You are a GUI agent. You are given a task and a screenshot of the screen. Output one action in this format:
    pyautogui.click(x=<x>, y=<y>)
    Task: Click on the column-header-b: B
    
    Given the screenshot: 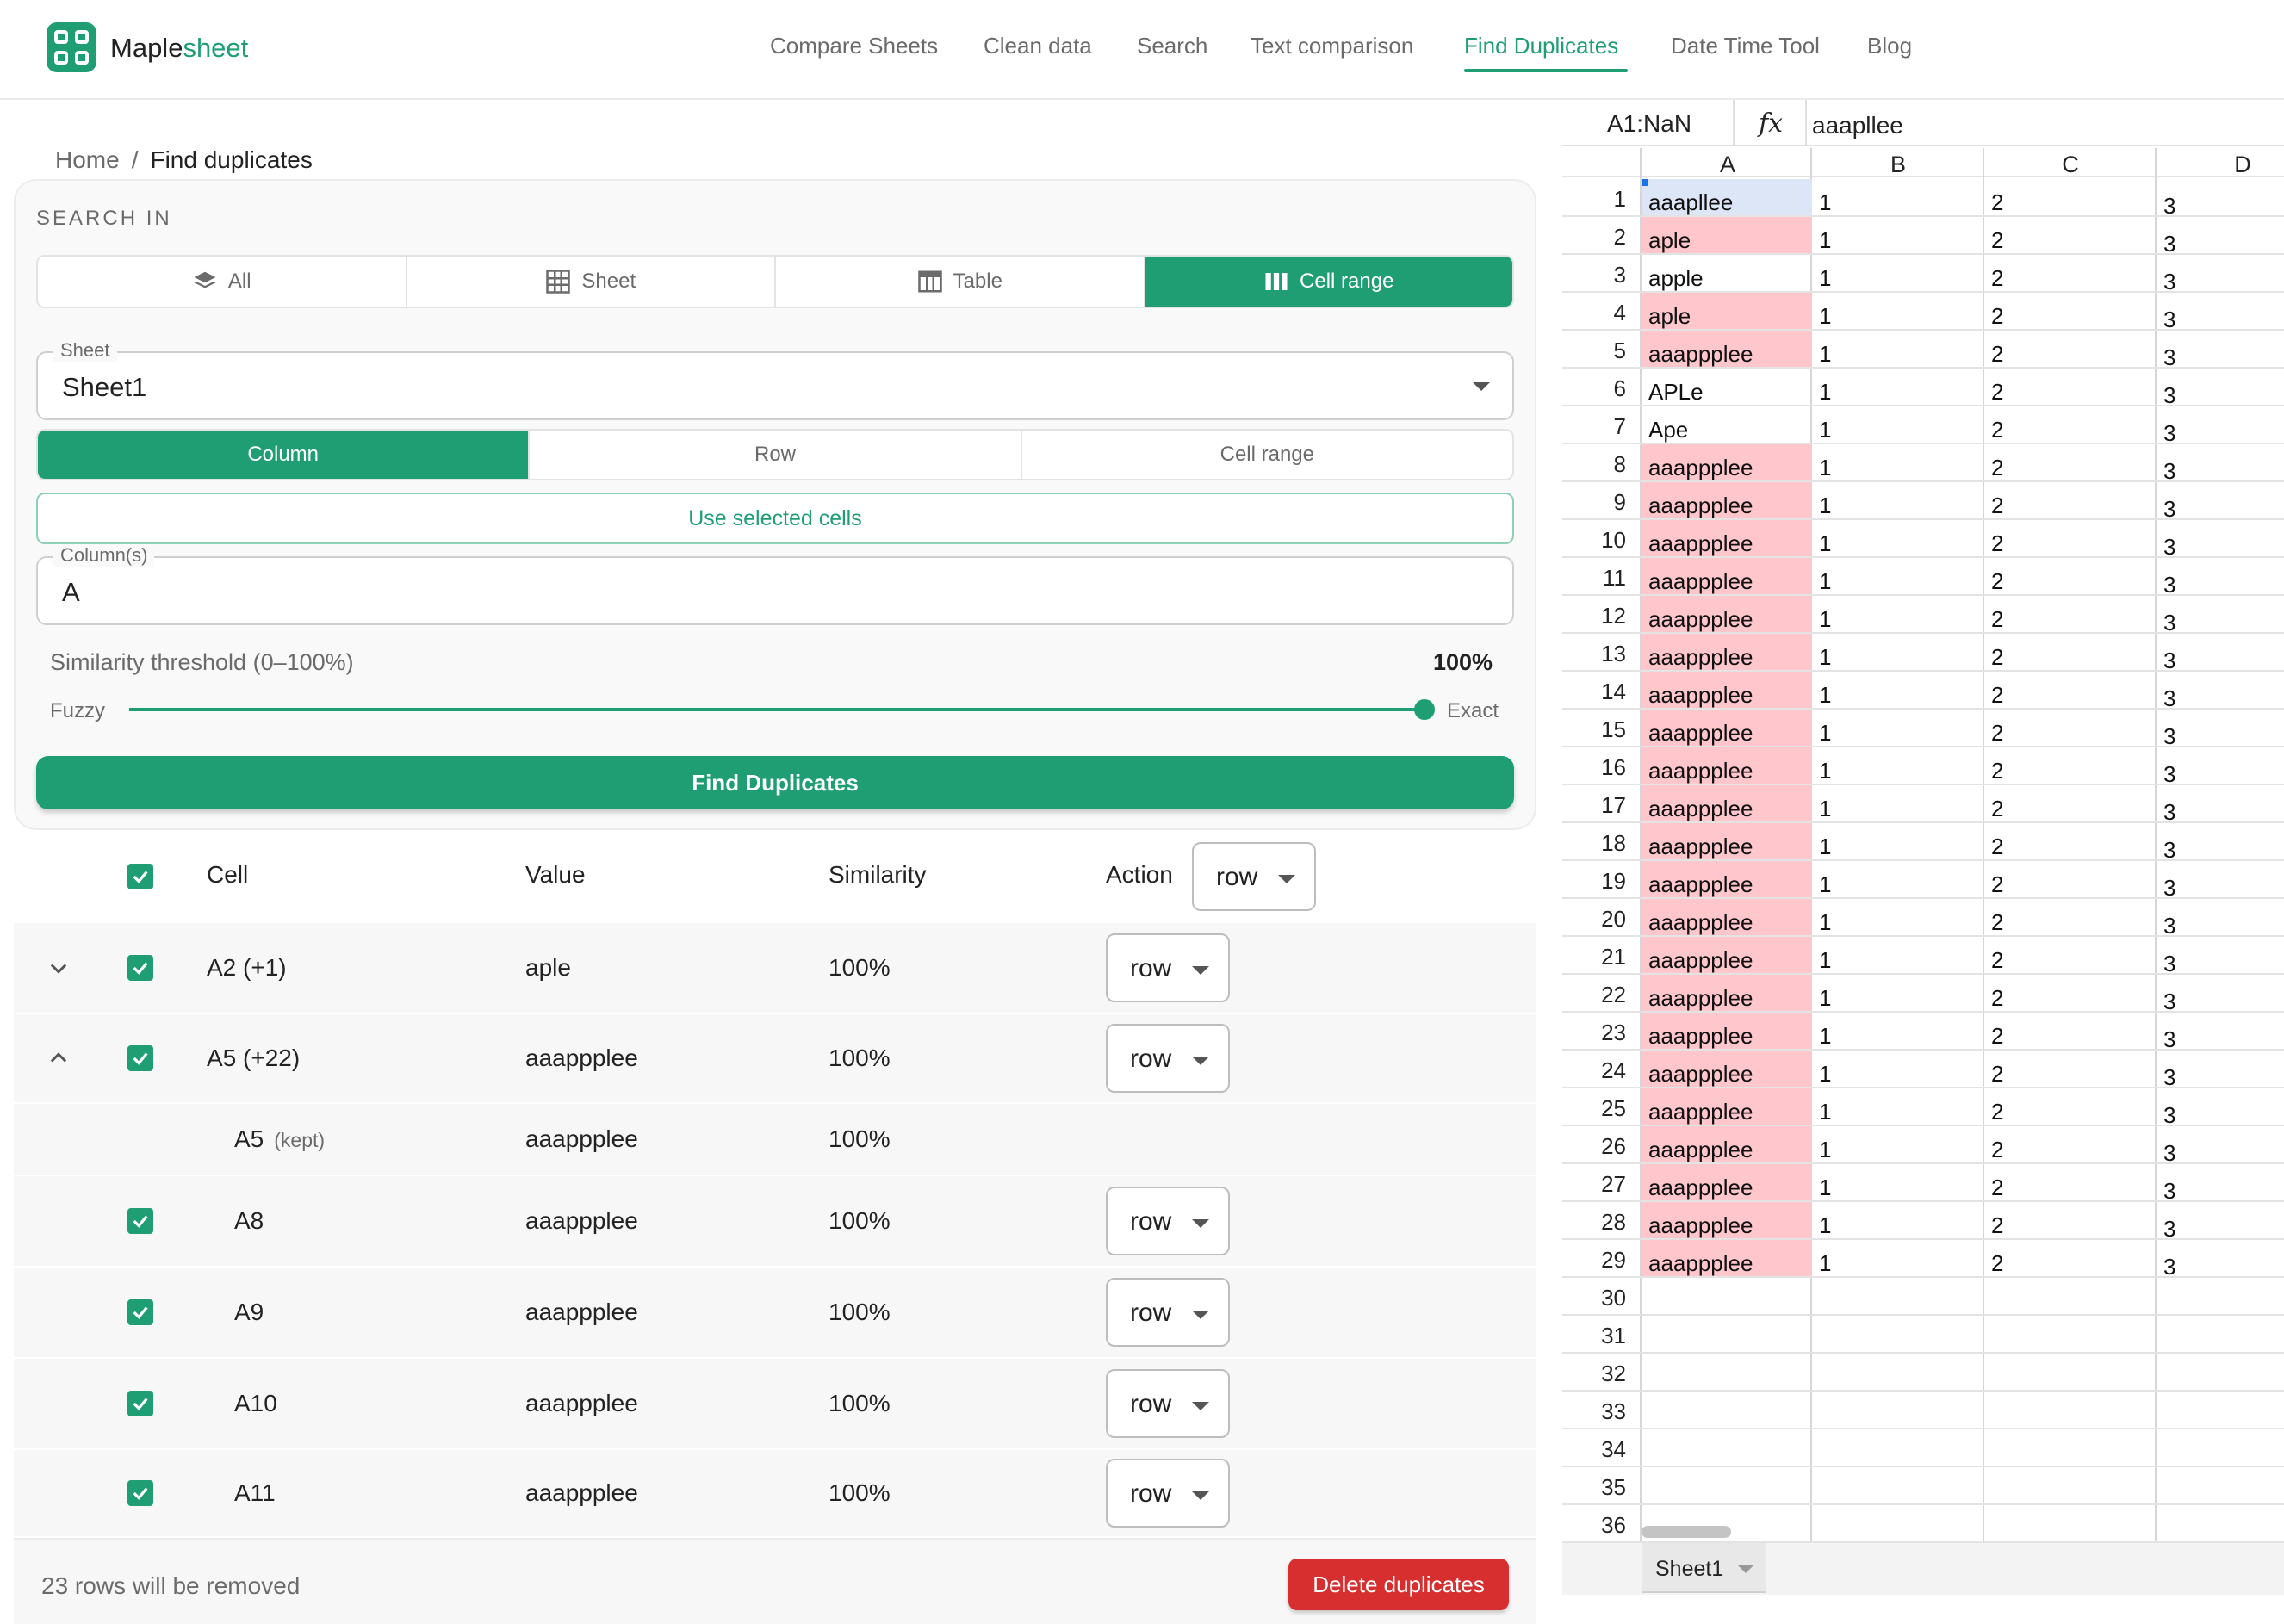 What is the action you would take?
    pyautogui.click(x=1898, y=164)
    